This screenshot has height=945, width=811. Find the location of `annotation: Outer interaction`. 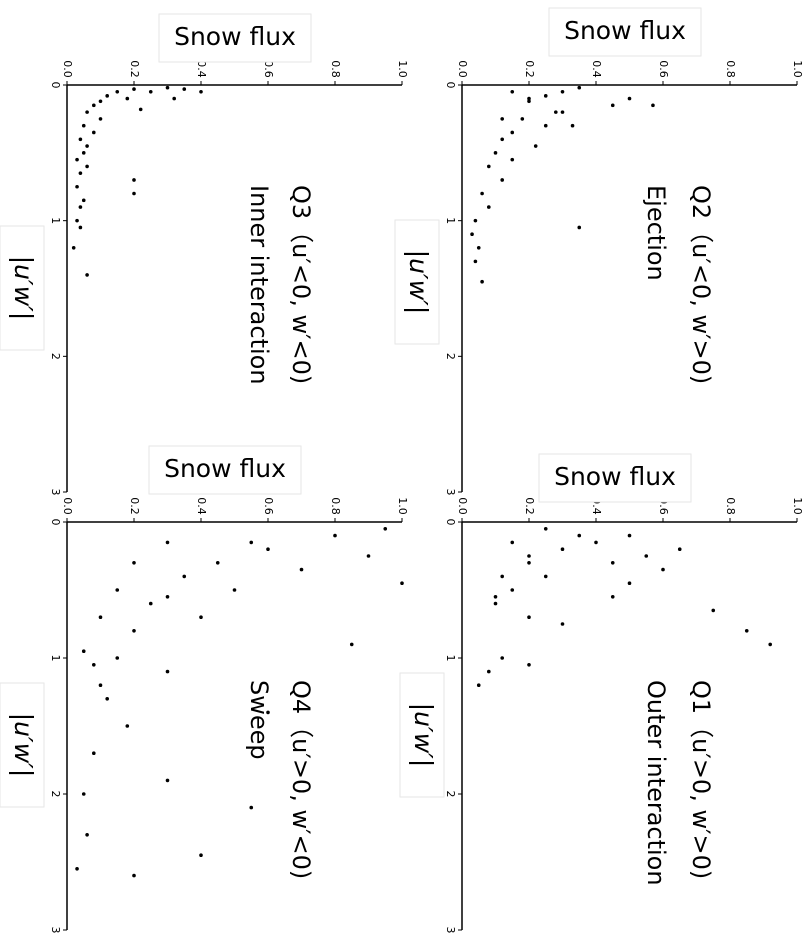

annotation: Outer interaction is located at coordinates (656, 783).